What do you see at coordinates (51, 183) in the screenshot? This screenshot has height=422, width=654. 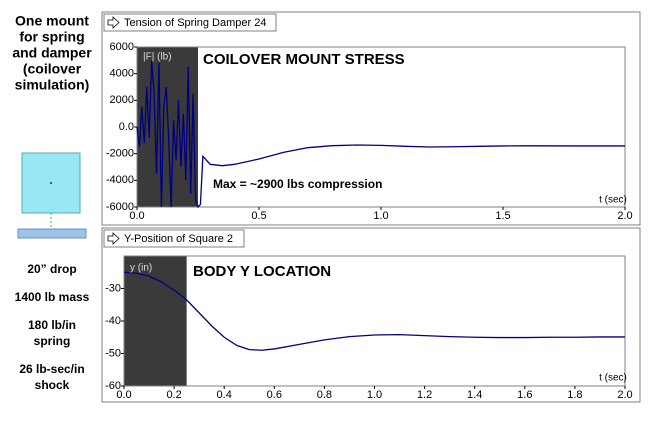 I see `mass-center` at bounding box center [51, 183].